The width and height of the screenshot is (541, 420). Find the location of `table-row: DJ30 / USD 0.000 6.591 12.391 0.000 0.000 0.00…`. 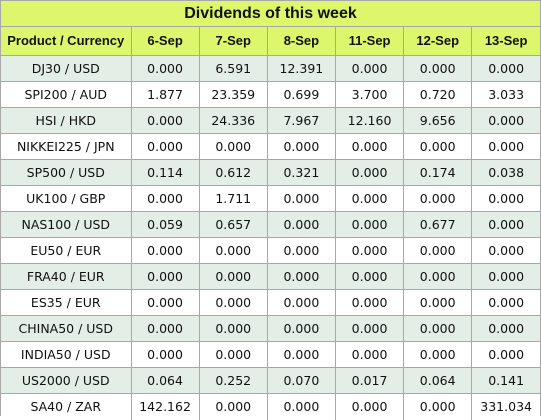

table-row: DJ30 / USD 0.000 6.591 12.391 0.000 0.000 0.00… is located at coordinates (270, 68).